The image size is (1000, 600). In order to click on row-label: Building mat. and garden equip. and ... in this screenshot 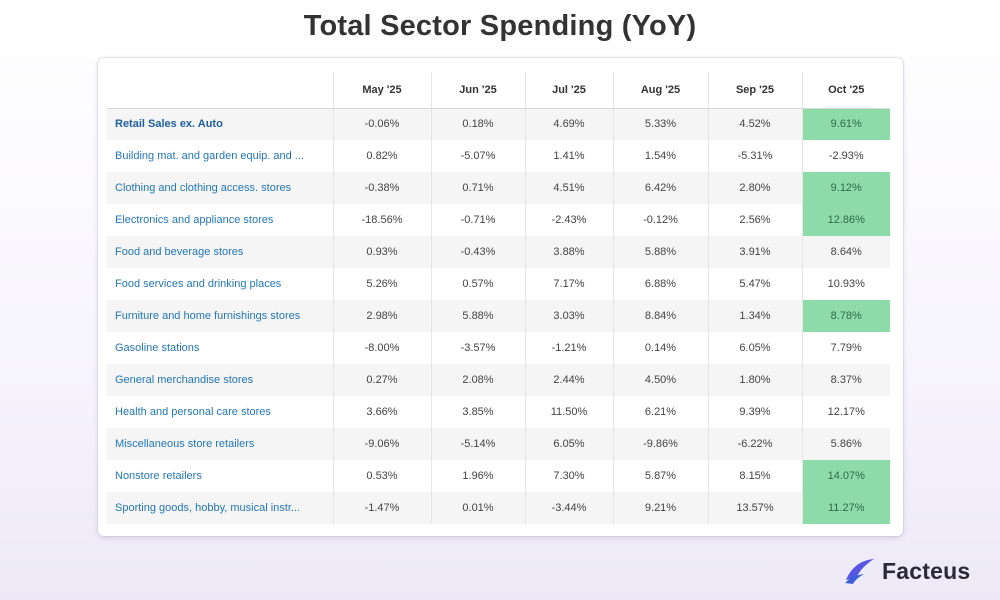, I will do `click(209, 156)`.